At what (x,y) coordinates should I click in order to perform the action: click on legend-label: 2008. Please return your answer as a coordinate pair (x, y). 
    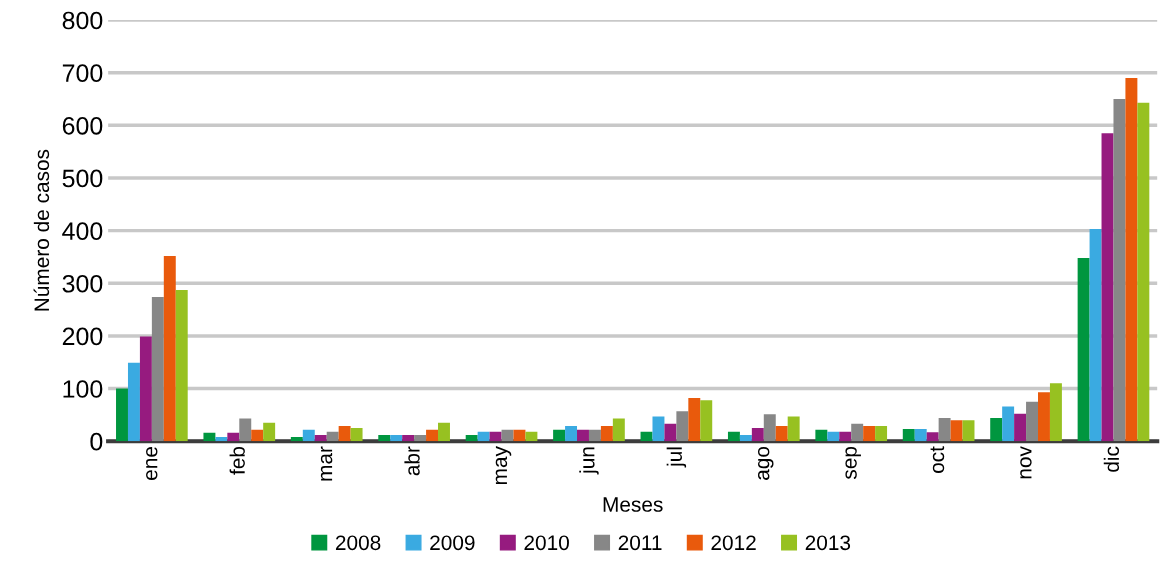
    Looking at the image, I should click on (358, 543).